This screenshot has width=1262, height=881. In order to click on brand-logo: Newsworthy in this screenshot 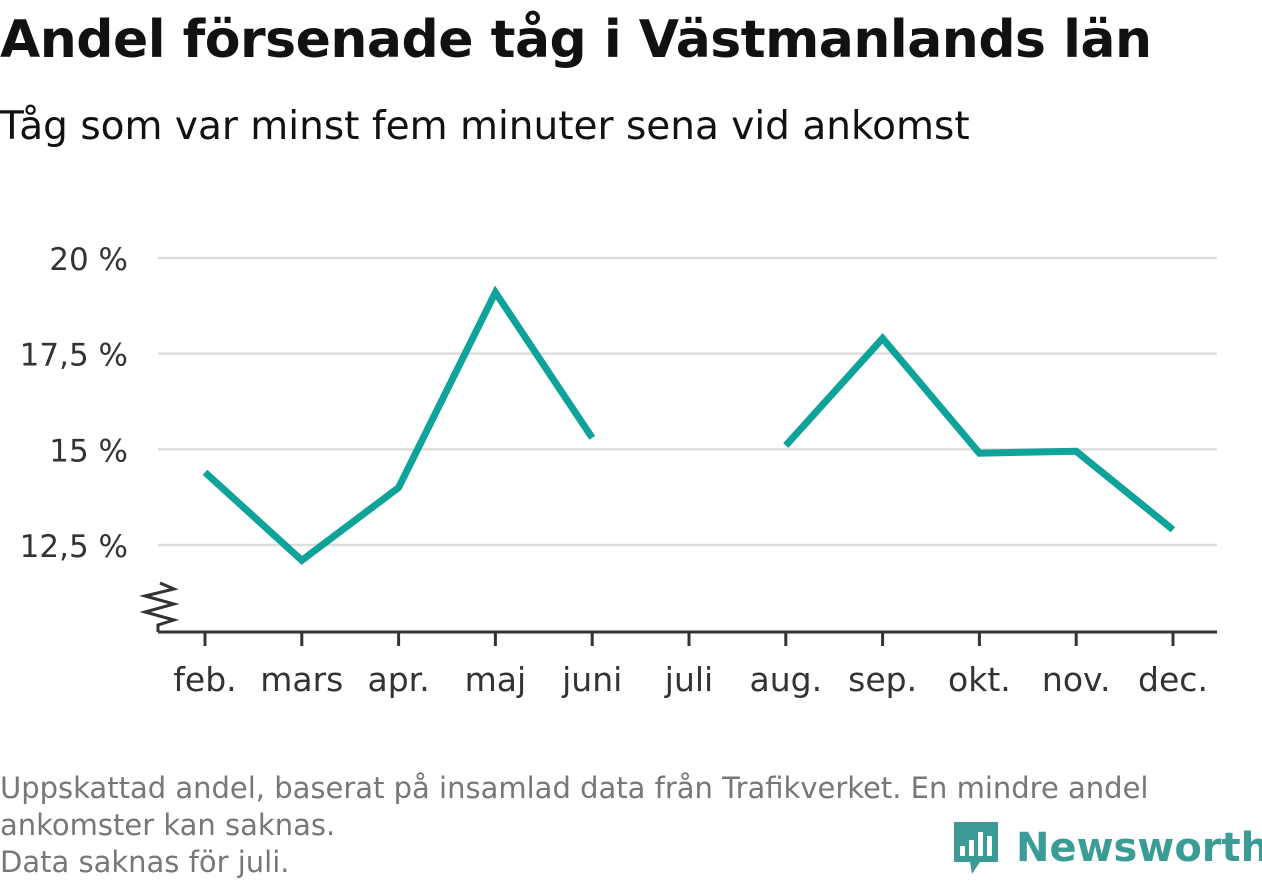, I will do `click(1106, 848)`.